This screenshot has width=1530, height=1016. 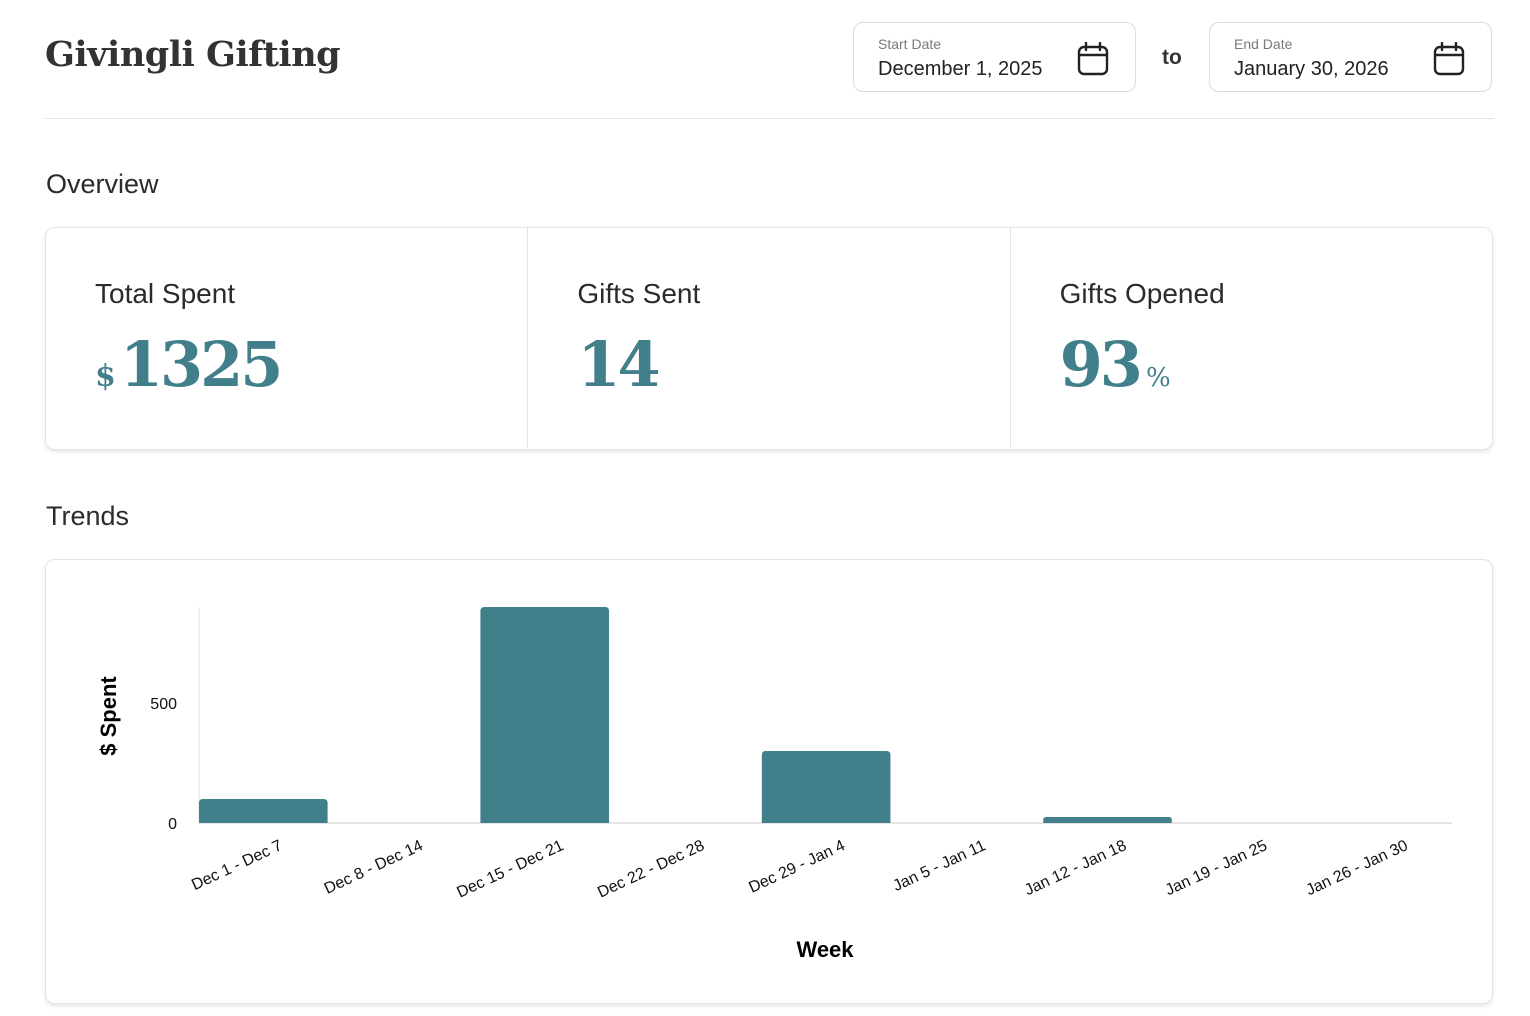 I want to click on stat-number: 93, so click(x=1101, y=364).